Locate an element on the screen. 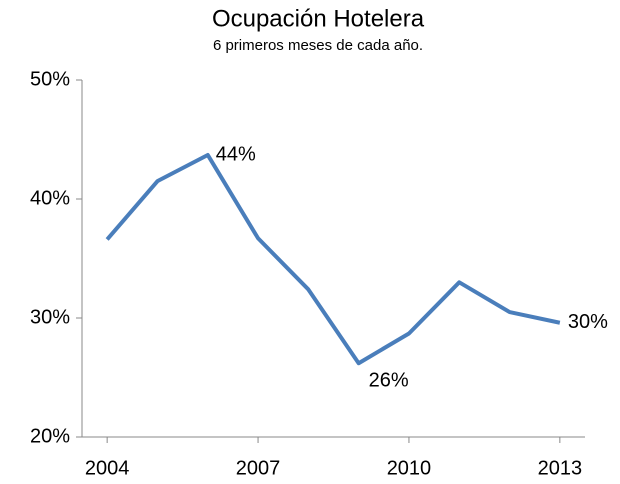  x-tick-label: 2007 is located at coordinates (258, 468).